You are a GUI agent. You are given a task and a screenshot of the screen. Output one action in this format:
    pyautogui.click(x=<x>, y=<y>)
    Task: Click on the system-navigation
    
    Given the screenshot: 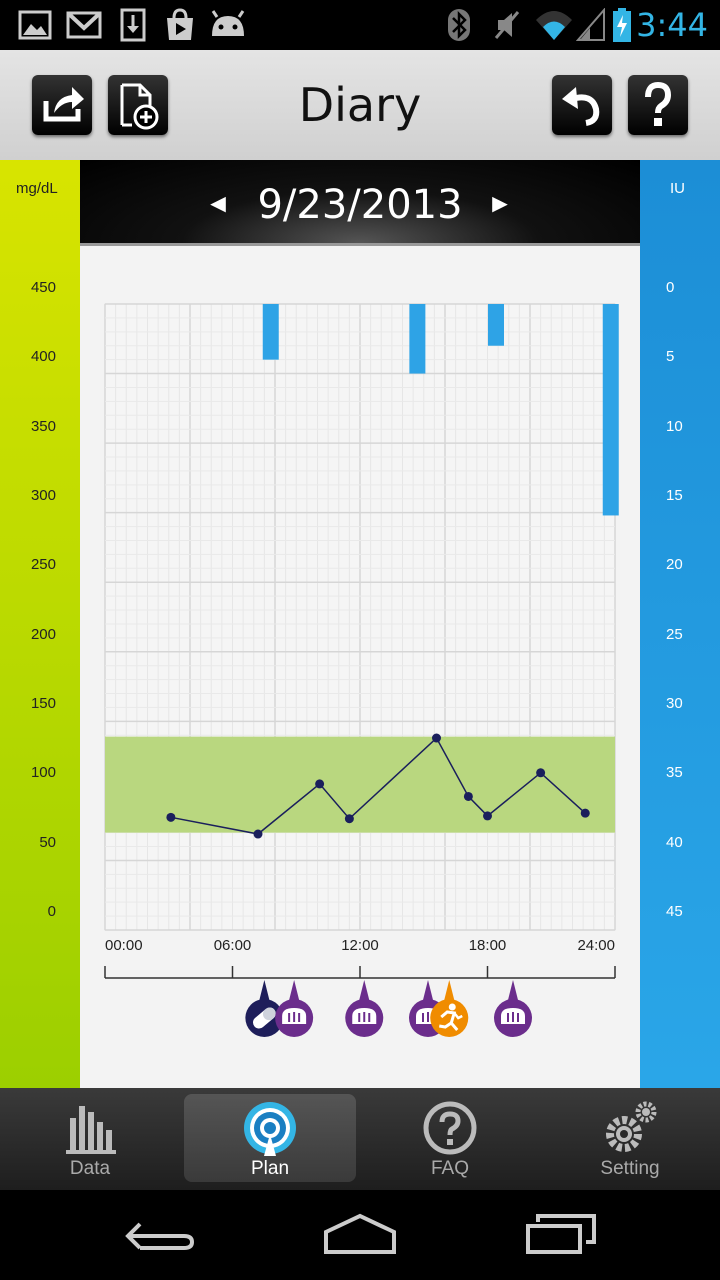 What is the action you would take?
    pyautogui.click(x=360, y=1235)
    